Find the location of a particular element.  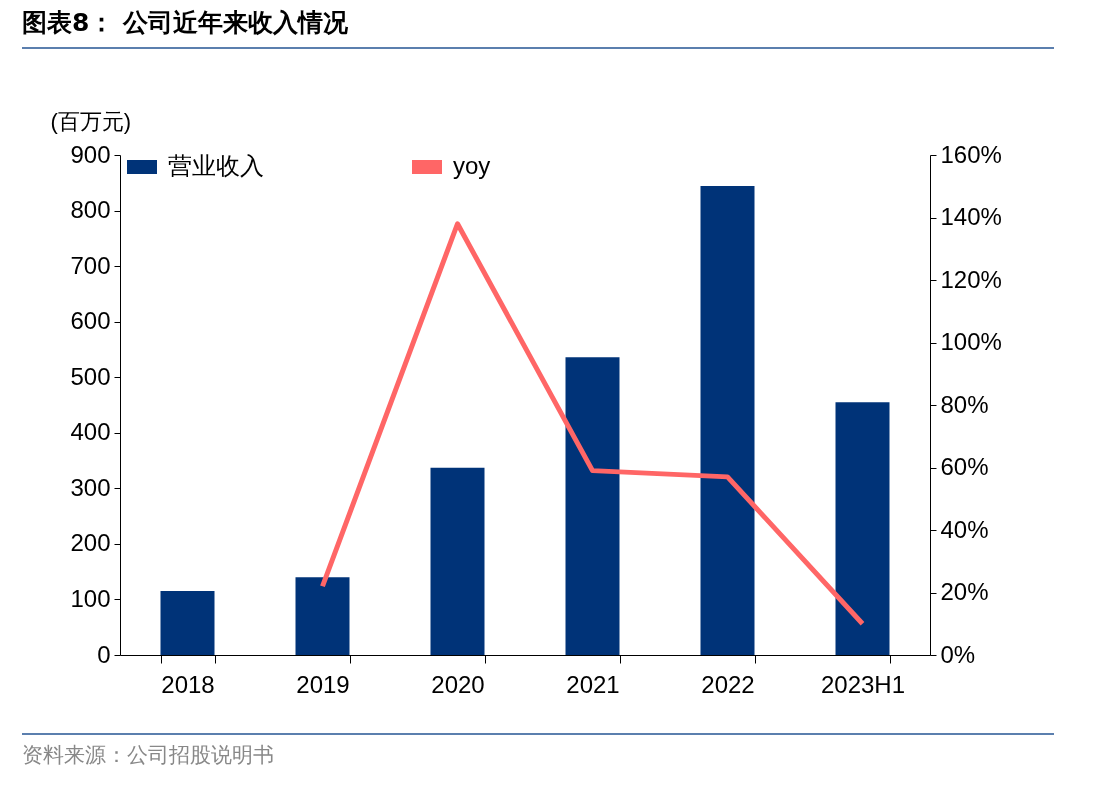

y-tick-label: 700 is located at coordinates (90, 265).